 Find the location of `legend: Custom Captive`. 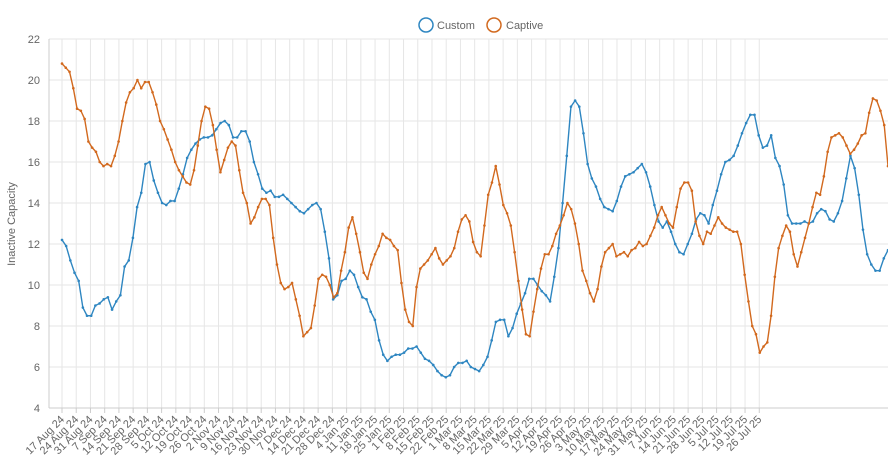

legend: Custom Captive is located at coordinates (480, 25).